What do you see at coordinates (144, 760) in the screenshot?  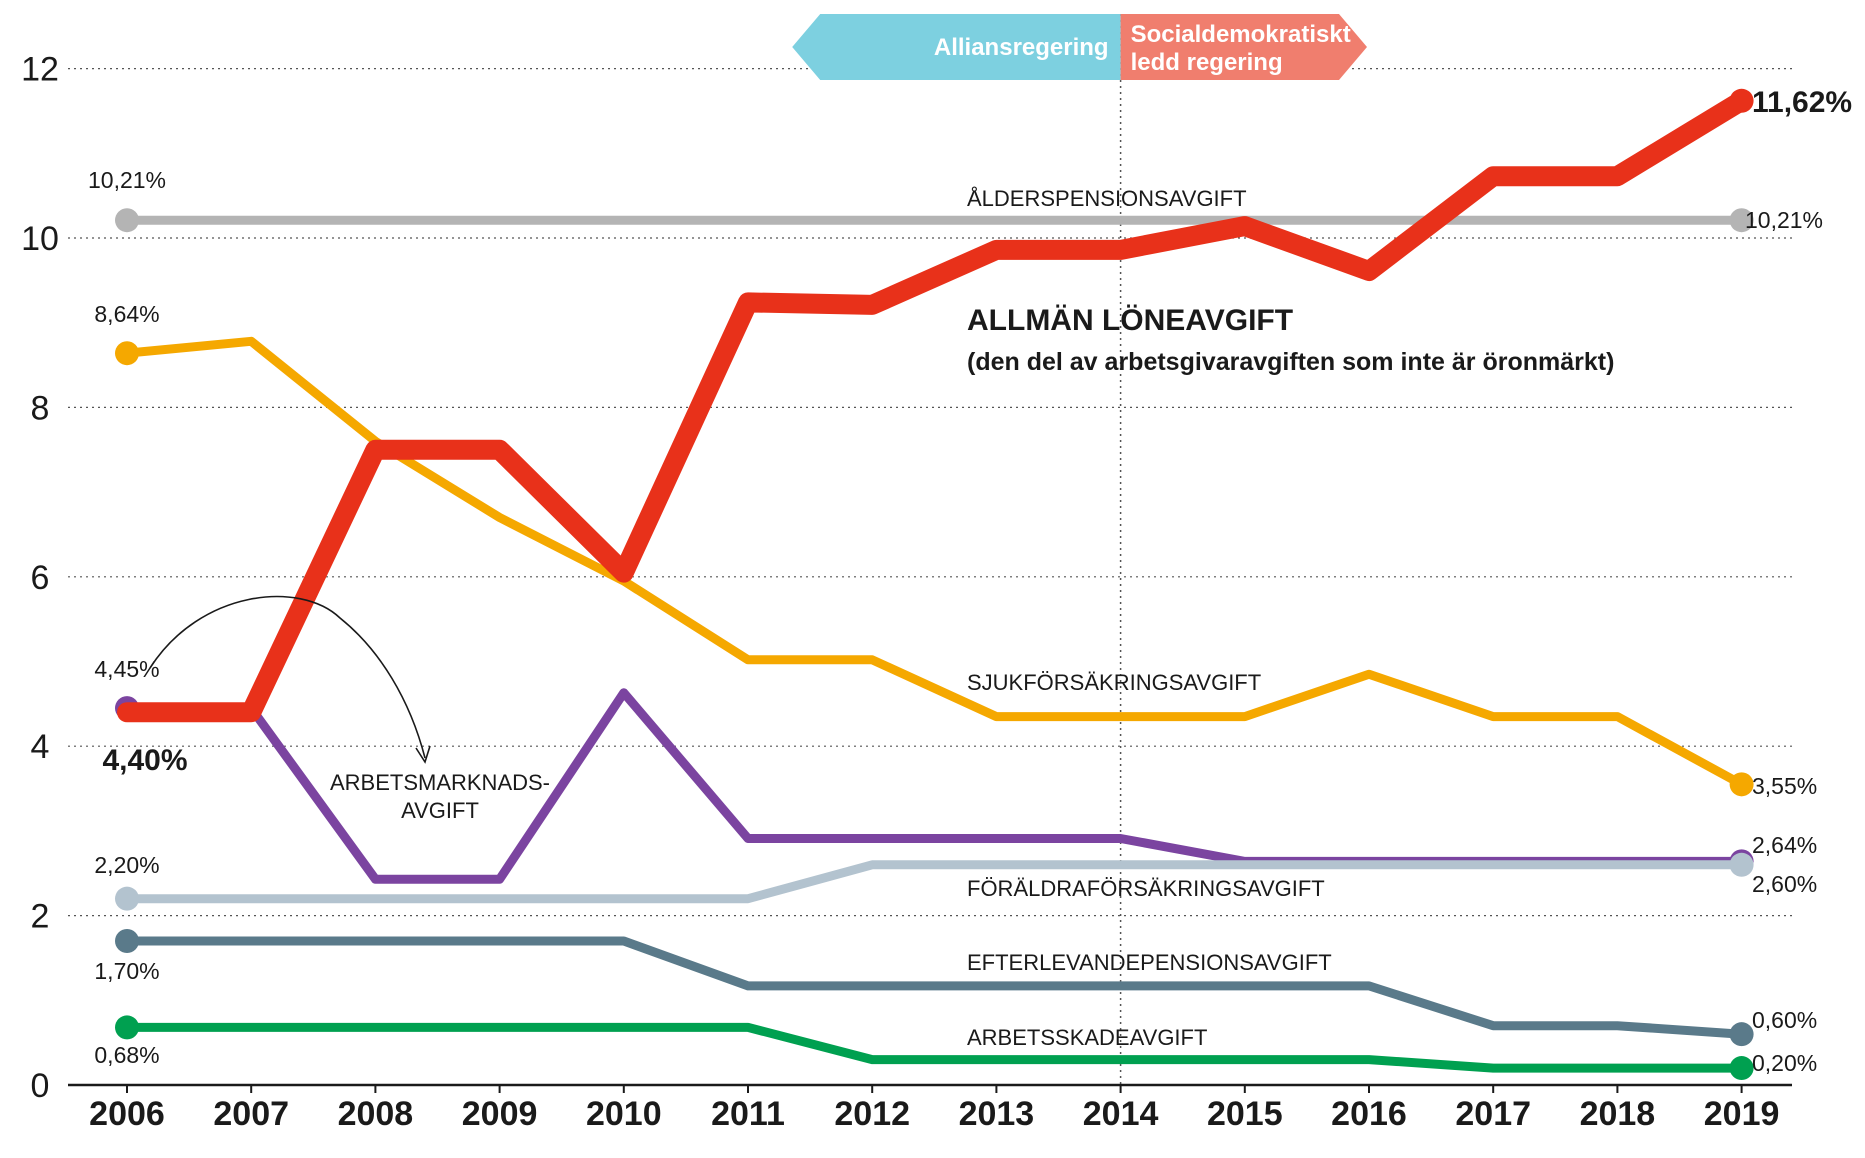 I see `series-start-label: 4,40%` at bounding box center [144, 760].